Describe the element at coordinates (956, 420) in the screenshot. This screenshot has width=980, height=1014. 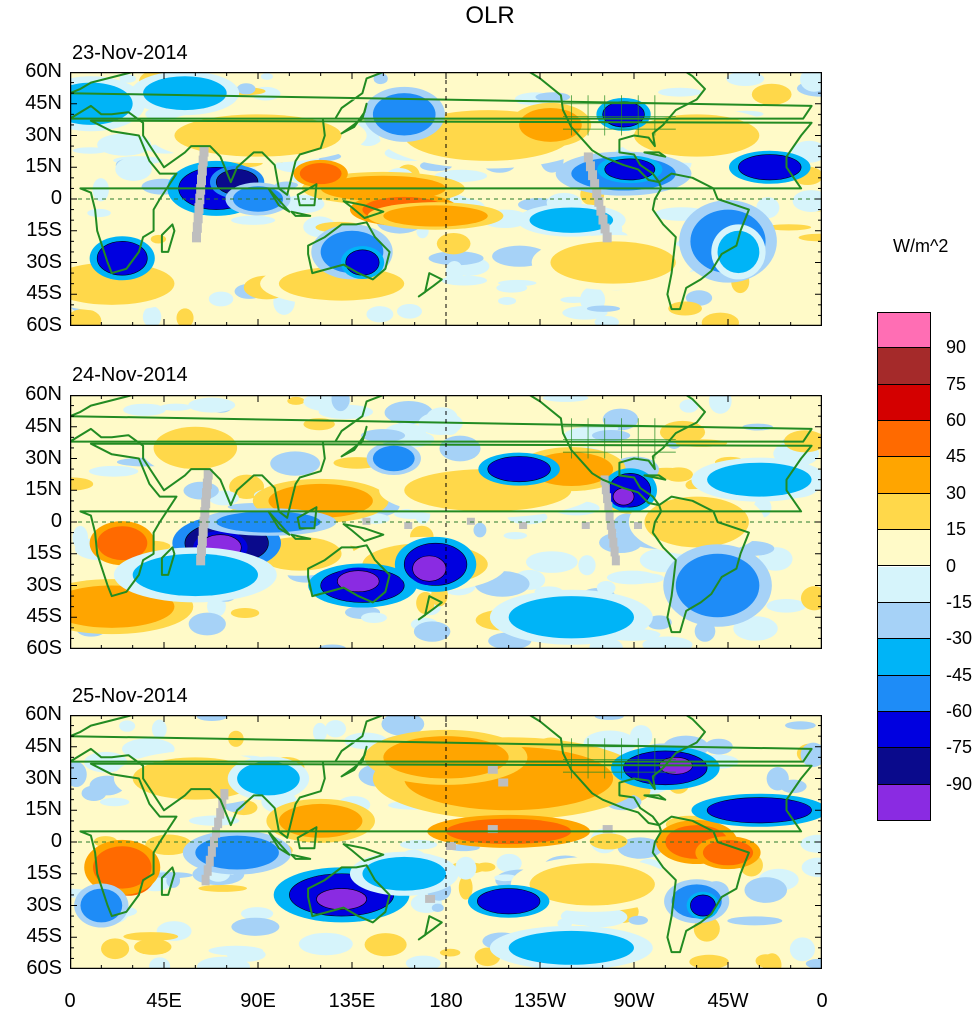
I see `colorbar-label: 60` at that location.